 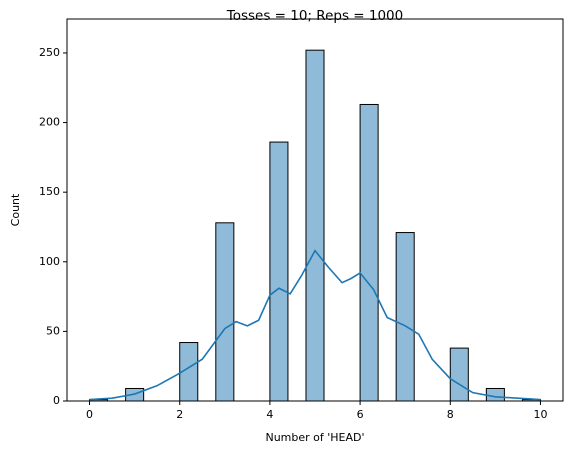 What do you see at coordinates (49, 52) in the screenshot?
I see `y-tick-label: 250` at bounding box center [49, 52].